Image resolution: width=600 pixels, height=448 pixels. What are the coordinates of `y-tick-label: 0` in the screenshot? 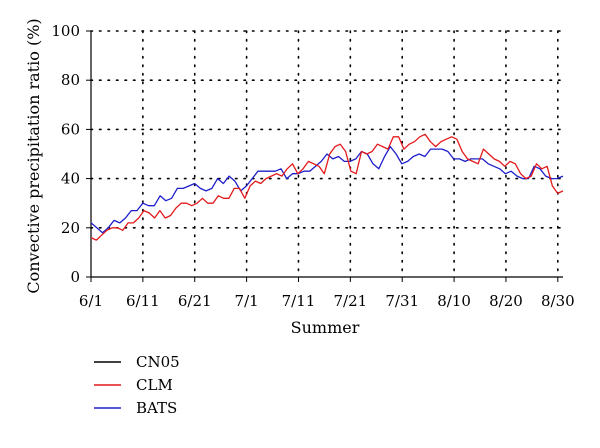 It's located at (75, 277).